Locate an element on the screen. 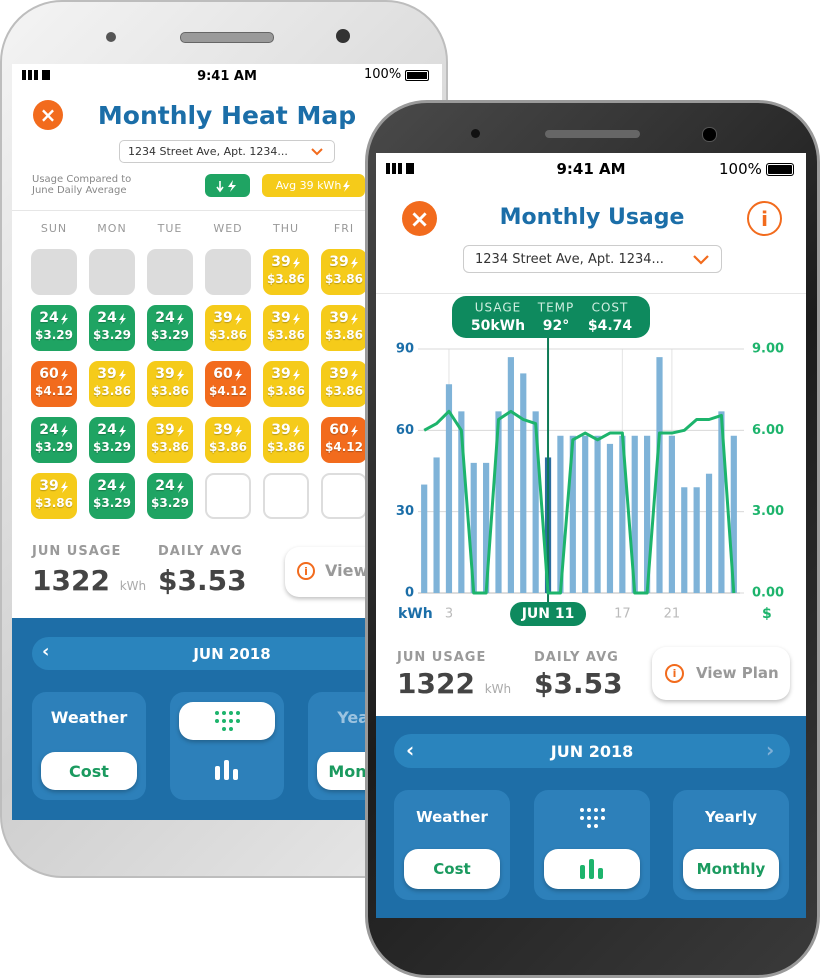 This screenshot has height=978, width=820. tooltip-value: 92° is located at coordinates (556, 326).